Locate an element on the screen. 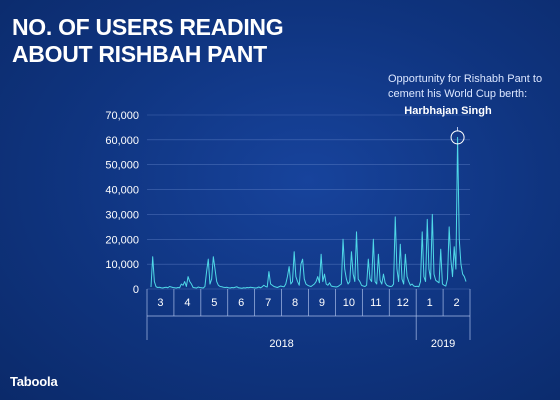 Image resolution: width=560 pixels, height=400 pixels. annotation-line-1: Opportunity for Rishabh Pant to is located at coordinates (465, 79).